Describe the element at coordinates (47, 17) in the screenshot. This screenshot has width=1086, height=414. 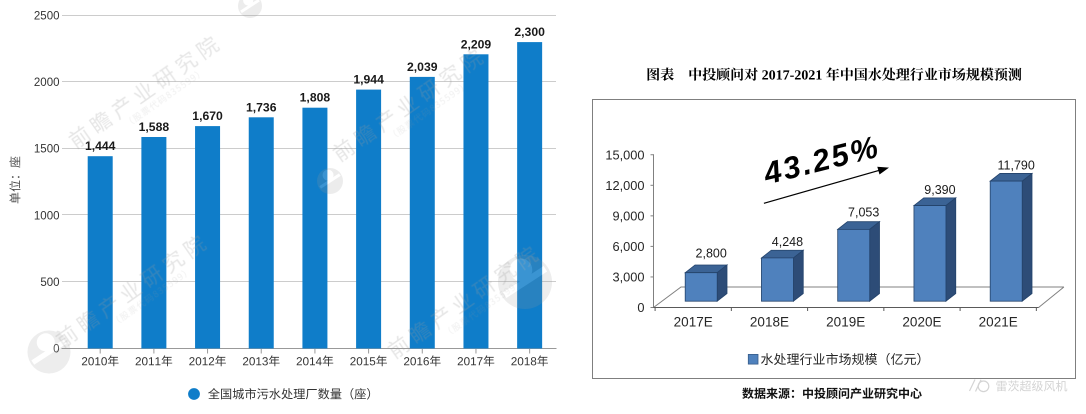
I see `svg-text: 2500` at that location.